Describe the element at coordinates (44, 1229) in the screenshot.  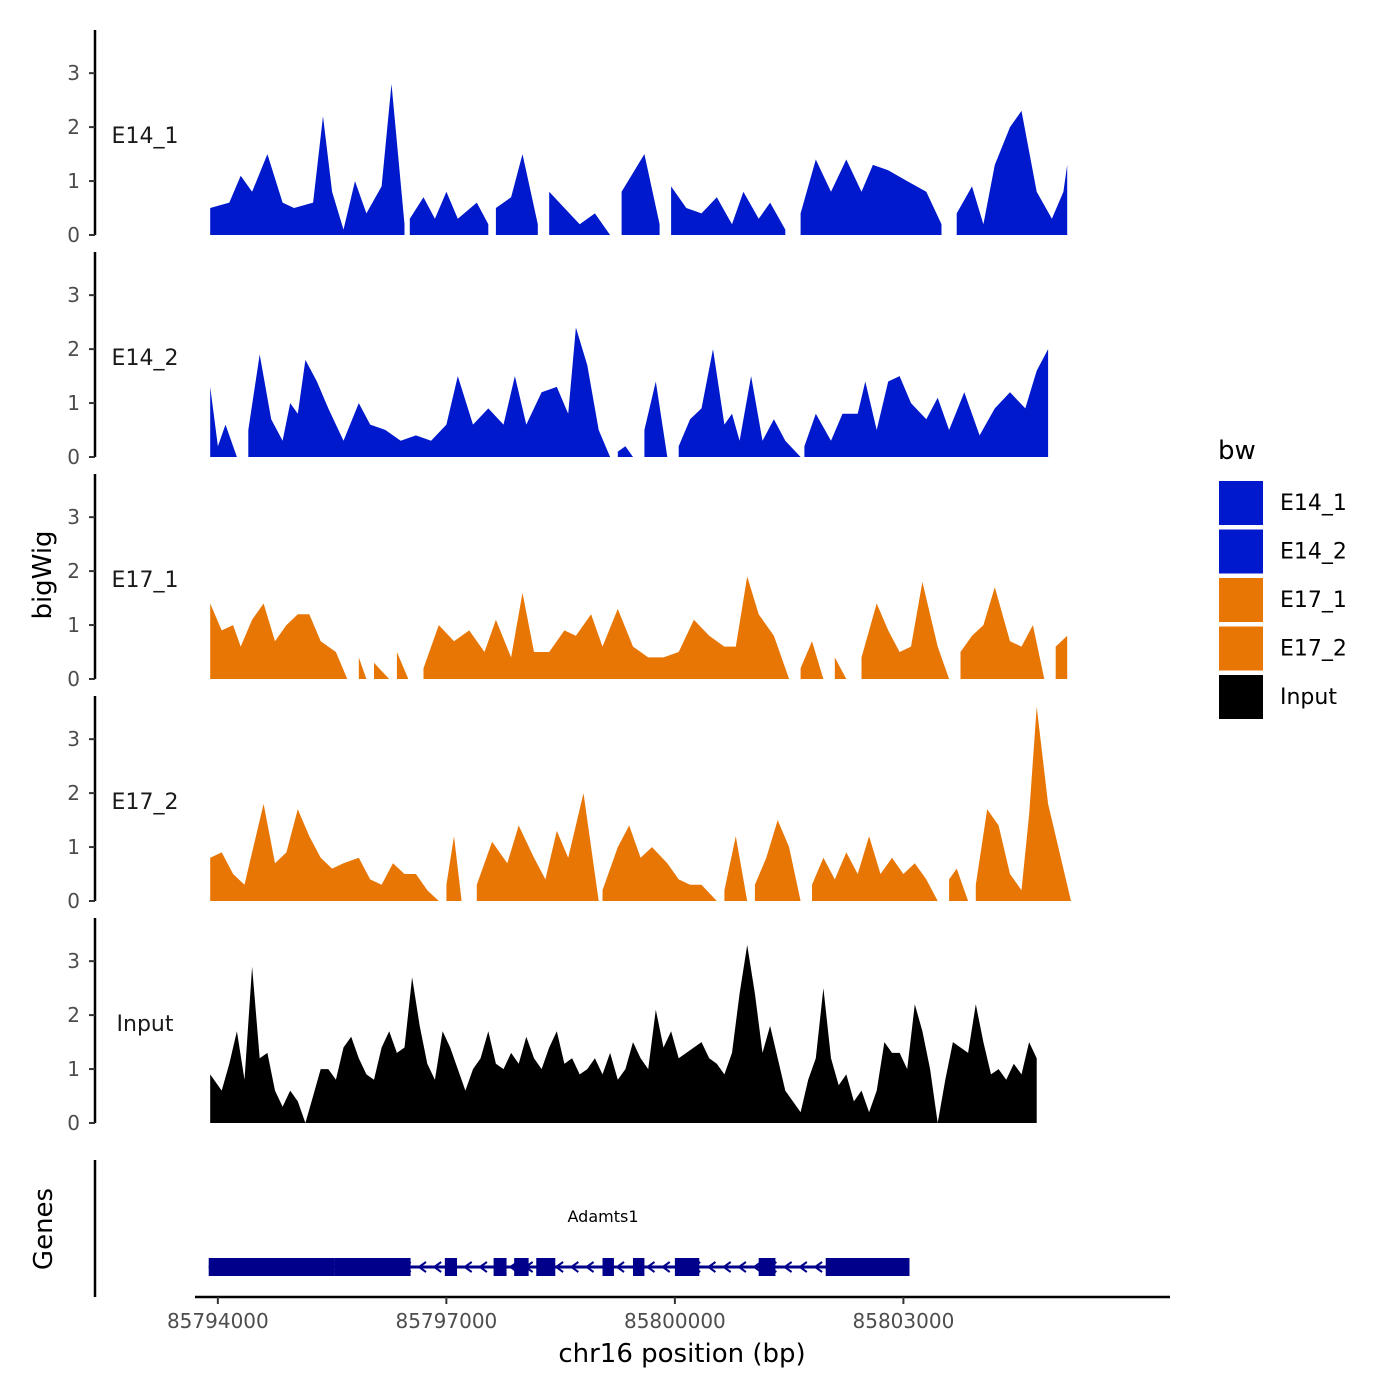
I see `genes-track-label: Genes` at that location.